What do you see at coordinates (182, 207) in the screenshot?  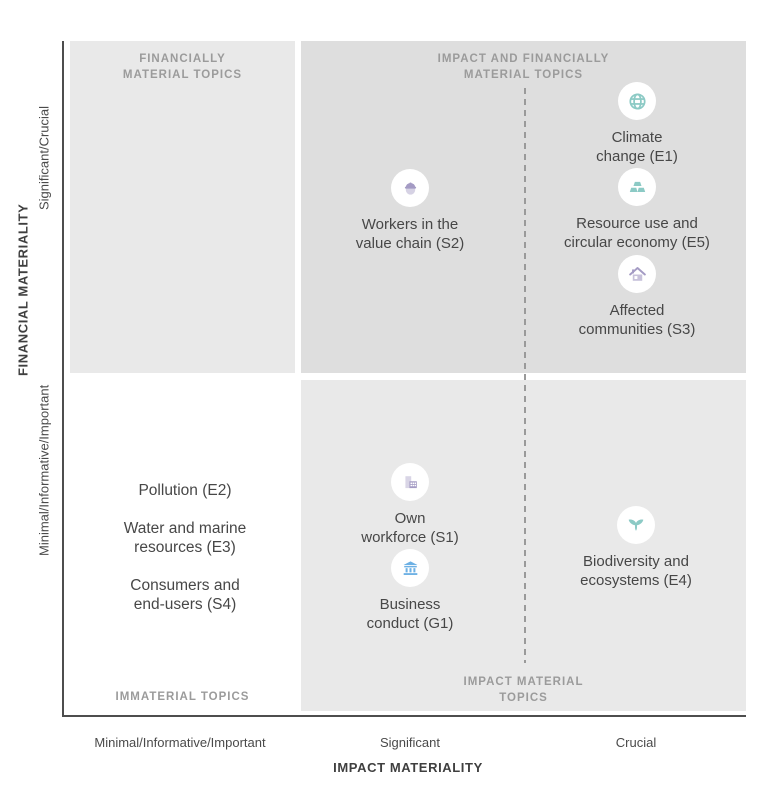 I see `quadrant-top-left` at bounding box center [182, 207].